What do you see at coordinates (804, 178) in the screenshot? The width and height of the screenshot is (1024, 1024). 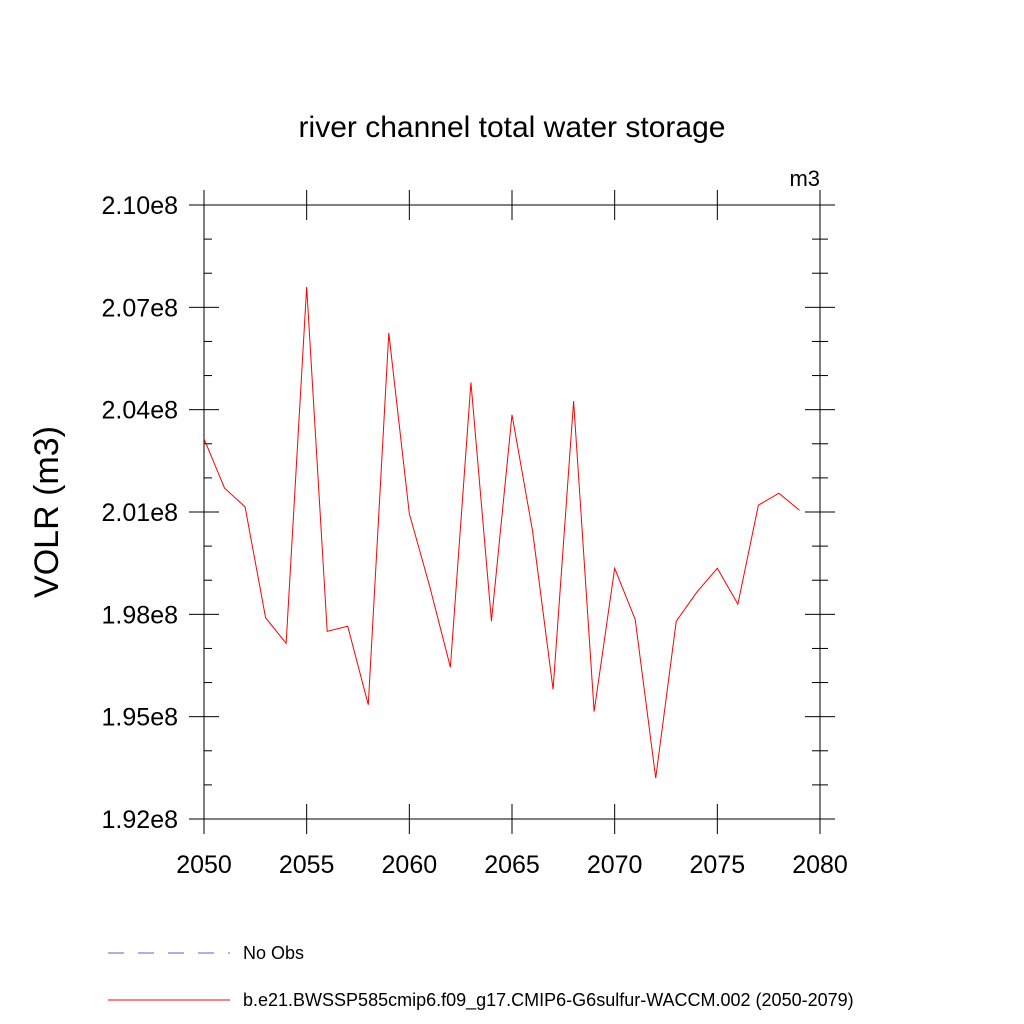 I see `units-label: m3` at bounding box center [804, 178].